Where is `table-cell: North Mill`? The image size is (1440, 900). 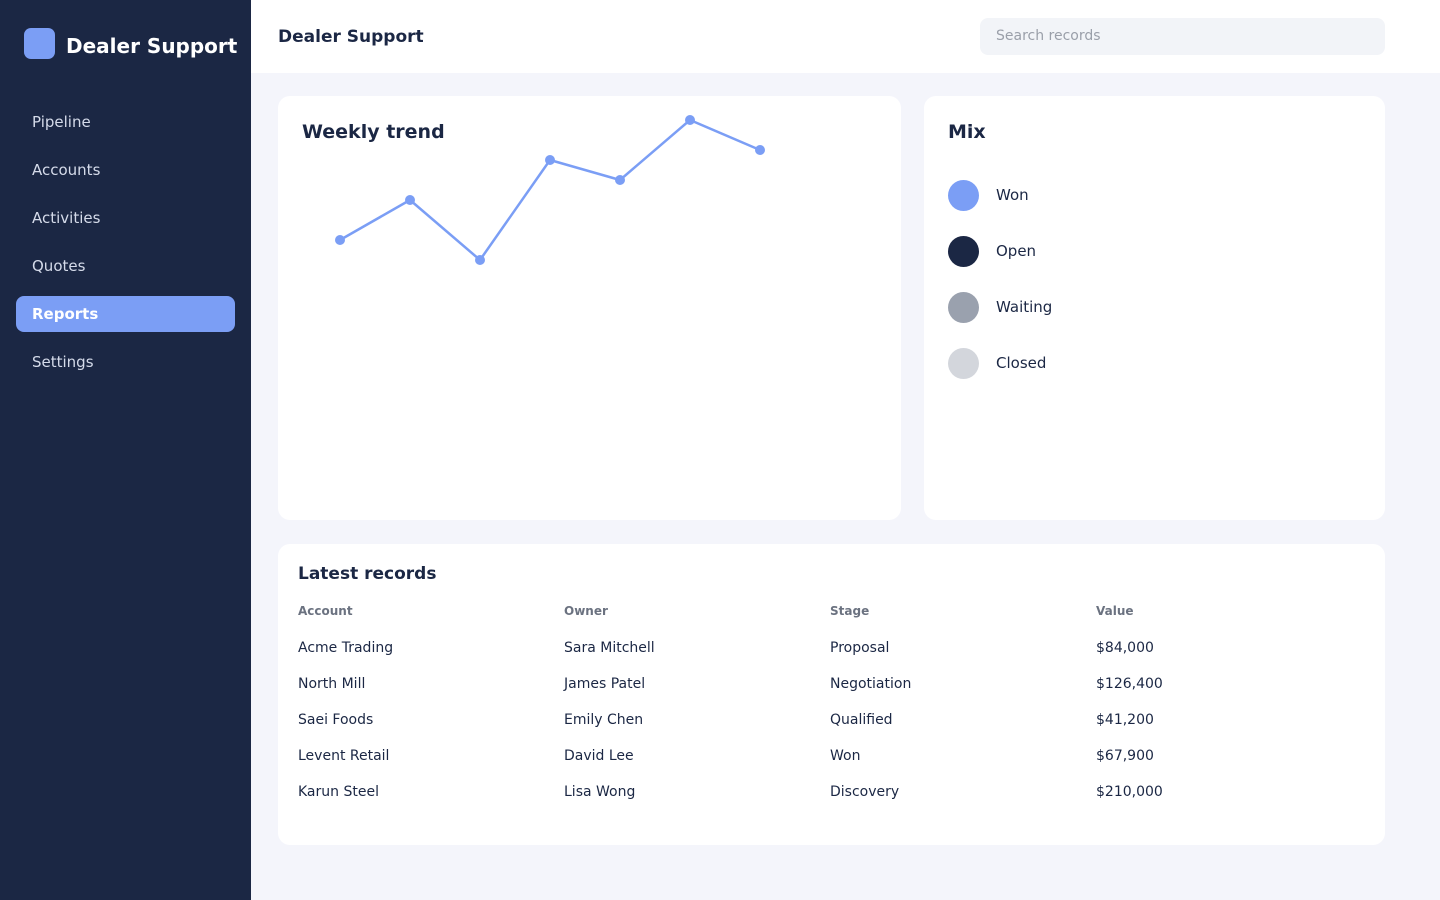 table-cell: North Mill is located at coordinates (332, 684).